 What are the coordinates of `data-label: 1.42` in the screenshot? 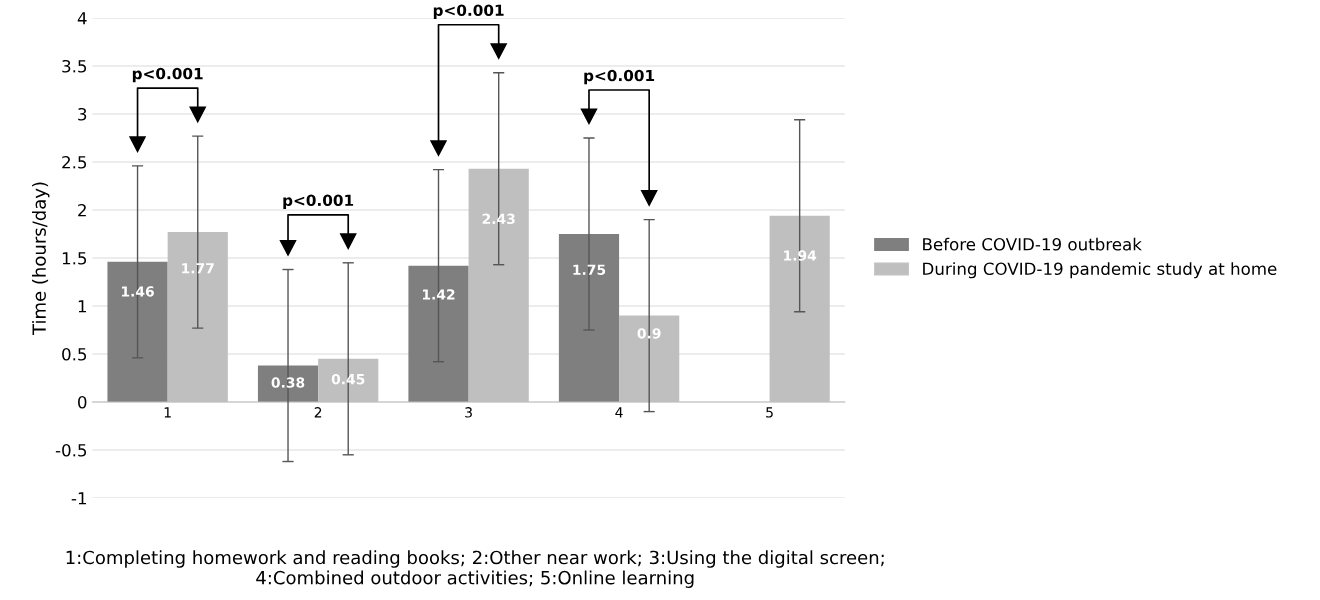 It's located at (438, 294).